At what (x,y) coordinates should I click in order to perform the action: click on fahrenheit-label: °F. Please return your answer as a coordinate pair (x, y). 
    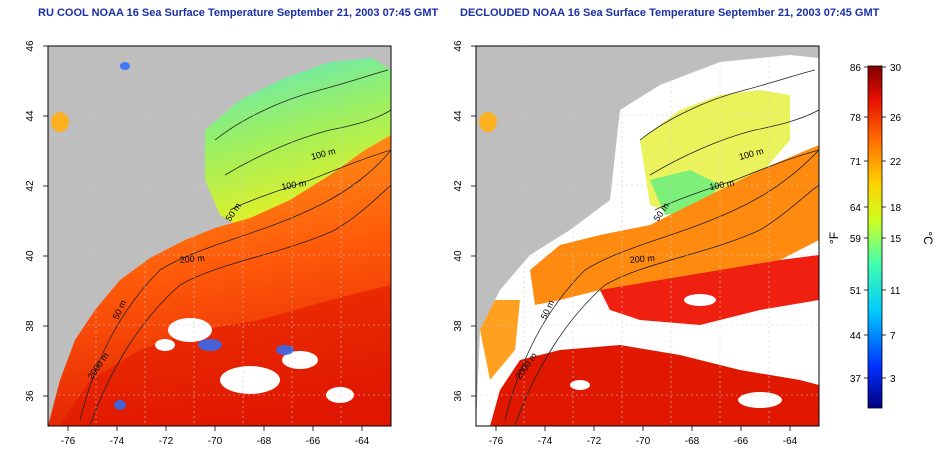
    Looking at the image, I should click on (834, 238).